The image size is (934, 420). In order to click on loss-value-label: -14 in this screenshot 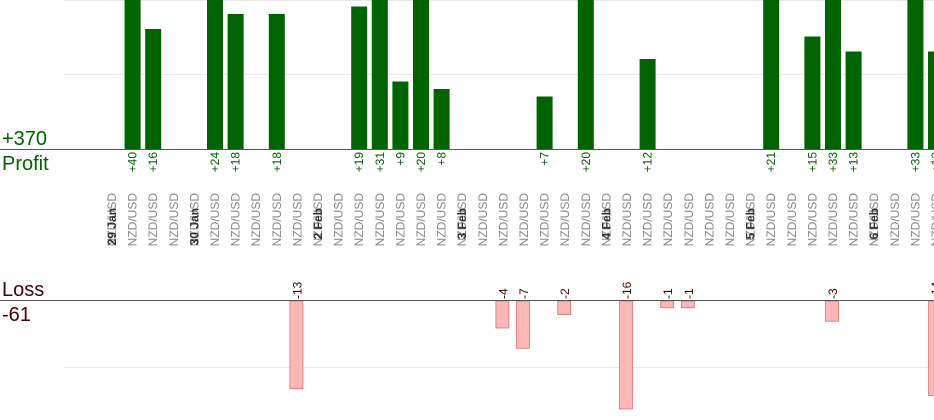, I will do `click(931, 290)`.